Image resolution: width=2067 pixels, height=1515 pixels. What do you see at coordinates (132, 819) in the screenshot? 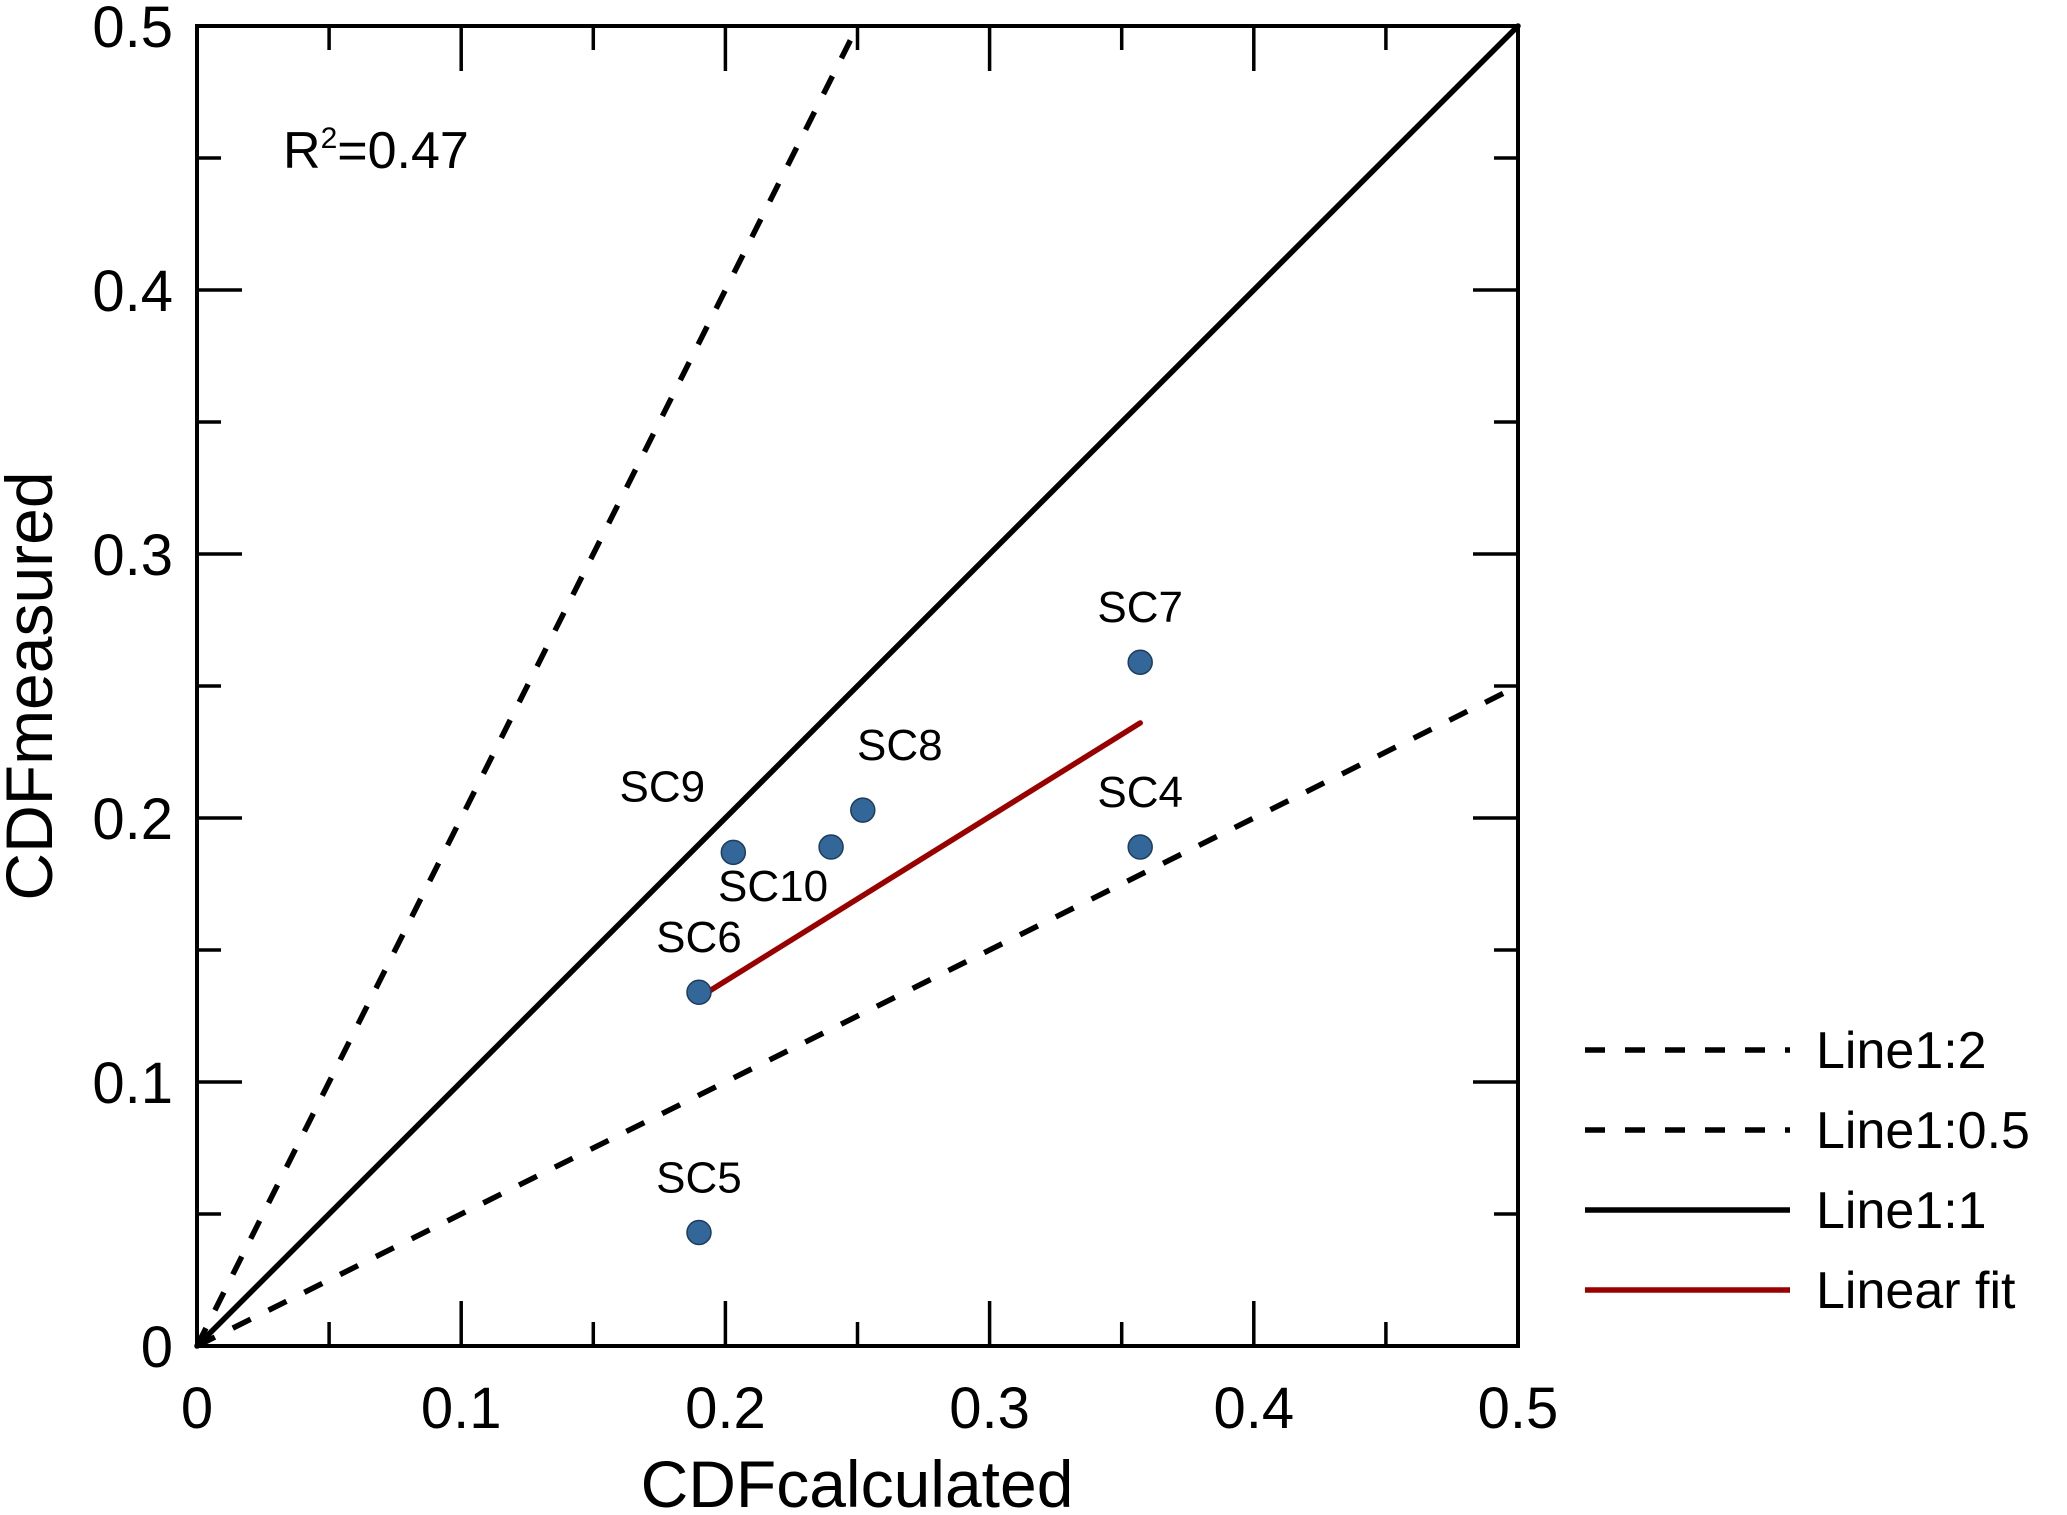
I see `y-tick-label: 0.2` at bounding box center [132, 819].